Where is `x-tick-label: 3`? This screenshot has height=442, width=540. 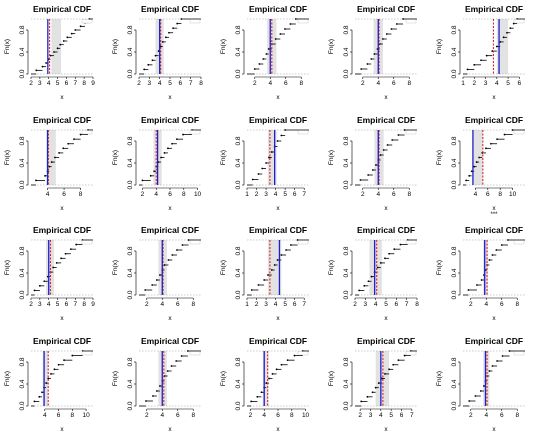 x-tick-label: 3 is located at coordinates (366, 304).